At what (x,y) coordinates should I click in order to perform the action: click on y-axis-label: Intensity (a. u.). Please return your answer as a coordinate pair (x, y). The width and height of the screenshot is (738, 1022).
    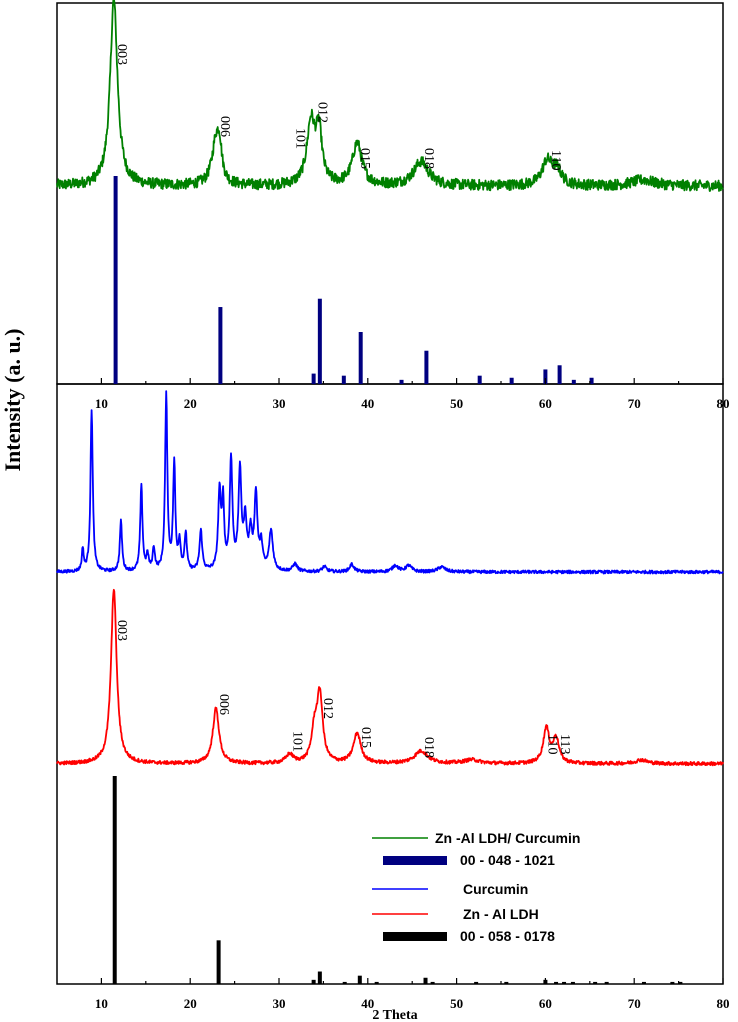
    Looking at the image, I should click on (12, 399).